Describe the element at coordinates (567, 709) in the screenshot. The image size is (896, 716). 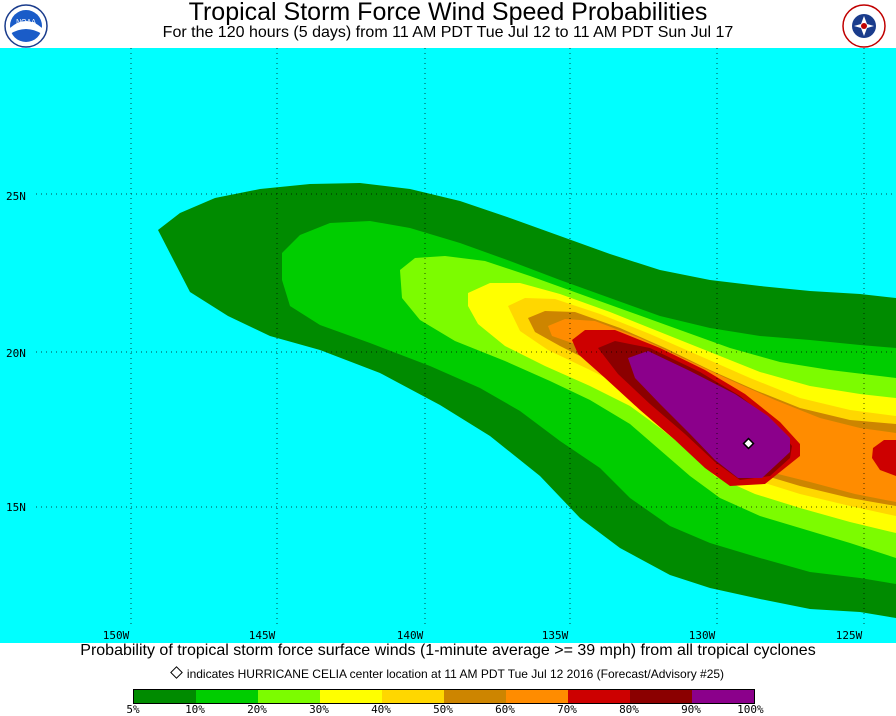
I see `legend-label: 70%` at that location.